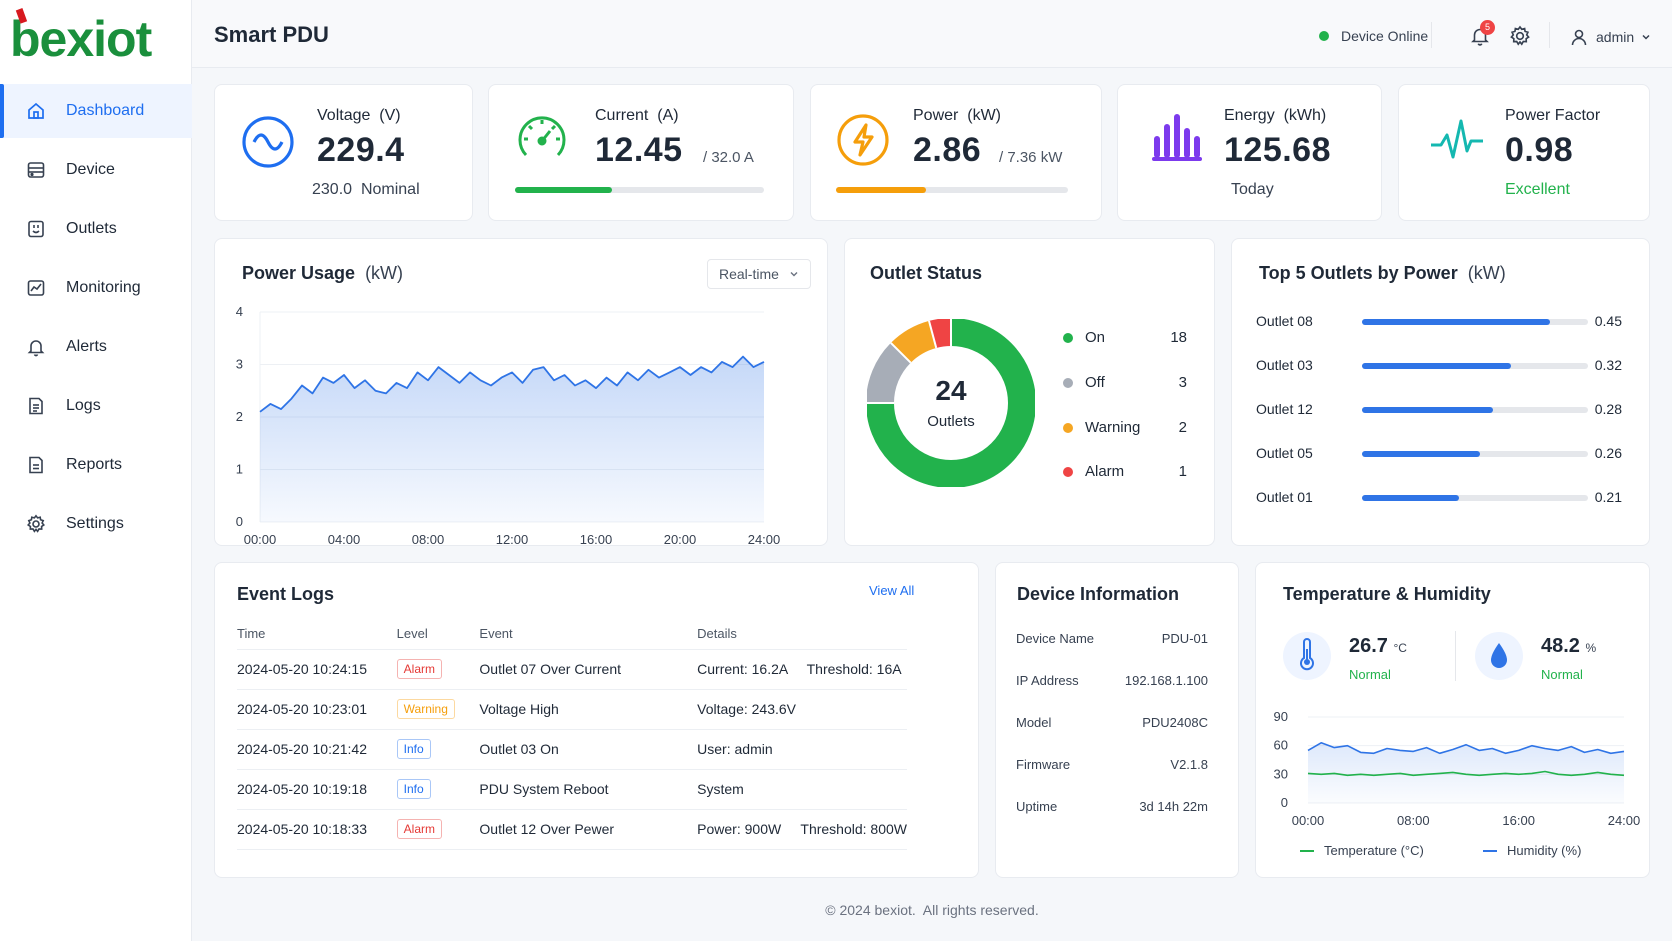 The image size is (1672, 941). What do you see at coordinates (36, 465) in the screenshot?
I see `reports-icon` at bounding box center [36, 465].